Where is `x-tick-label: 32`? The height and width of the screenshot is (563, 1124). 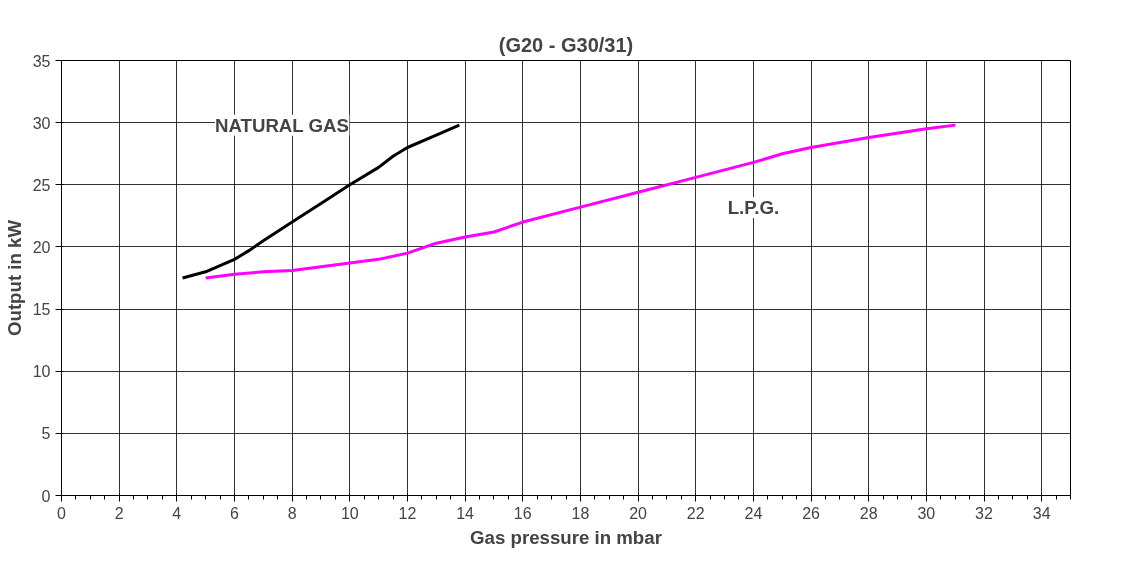
x-tick-label: 32 is located at coordinates (984, 513).